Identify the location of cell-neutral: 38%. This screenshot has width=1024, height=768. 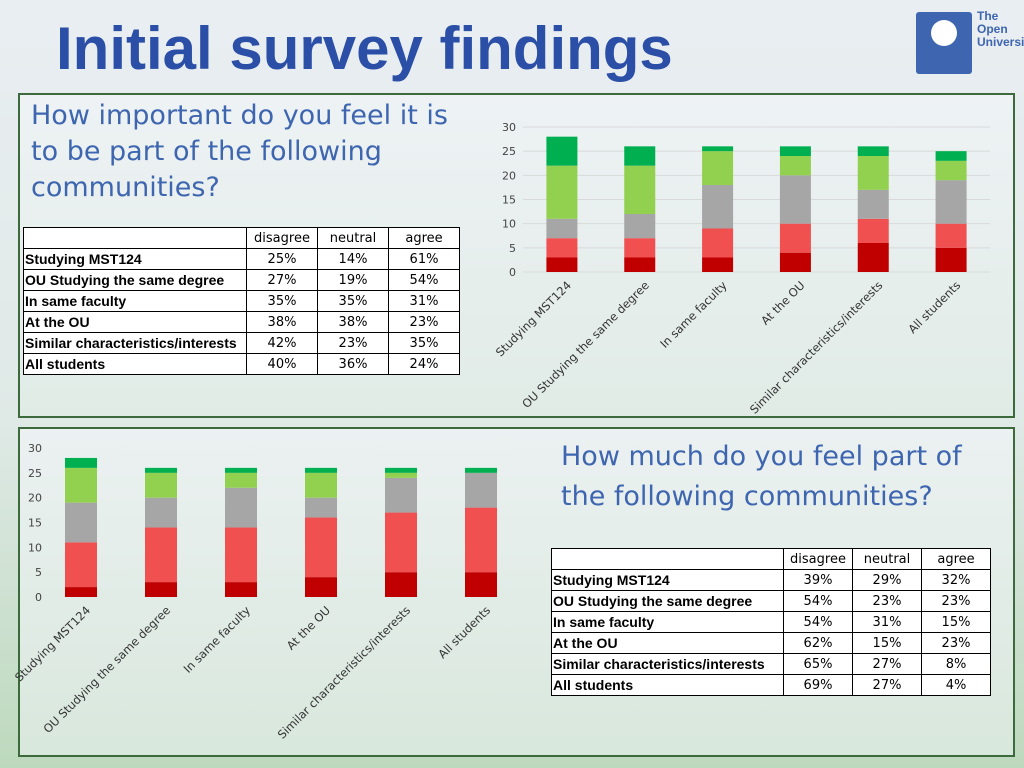
(353, 322).